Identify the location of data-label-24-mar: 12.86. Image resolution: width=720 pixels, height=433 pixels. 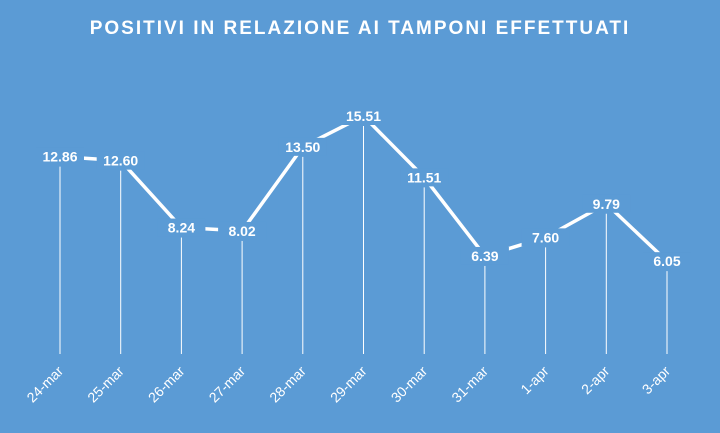
(59, 157).